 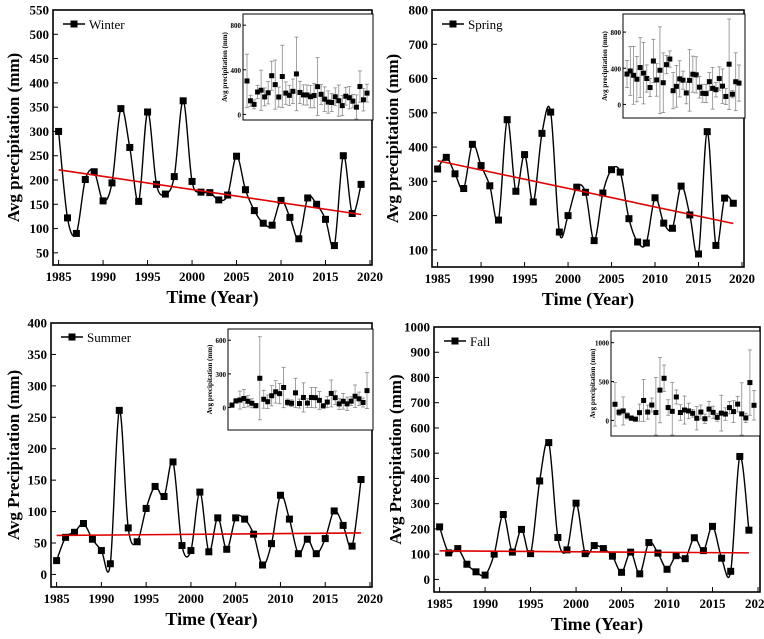 I want to click on y-tick-label: 700, so click(x=419, y=44).